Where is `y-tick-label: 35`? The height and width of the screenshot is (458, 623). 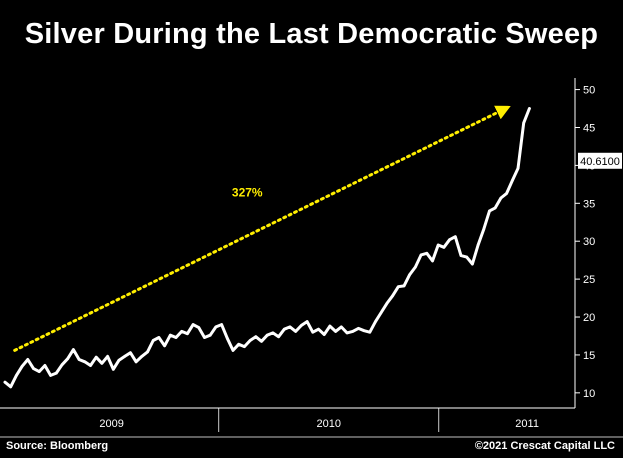 y-tick-label: 35 is located at coordinates (589, 204).